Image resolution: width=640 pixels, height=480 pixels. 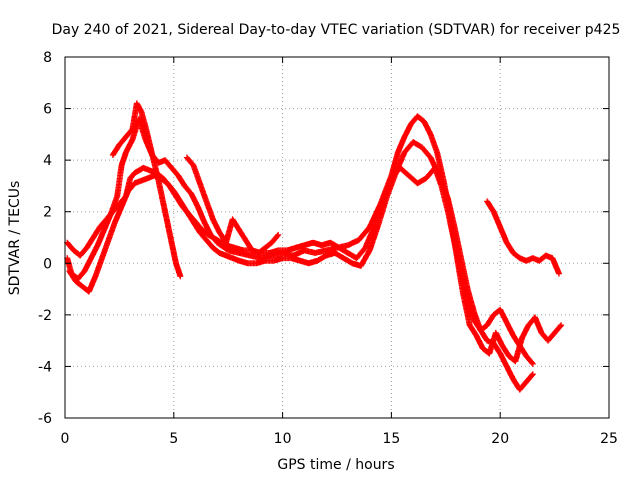 I want to click on y-tick-label: 2, so click(x=47, y=213).